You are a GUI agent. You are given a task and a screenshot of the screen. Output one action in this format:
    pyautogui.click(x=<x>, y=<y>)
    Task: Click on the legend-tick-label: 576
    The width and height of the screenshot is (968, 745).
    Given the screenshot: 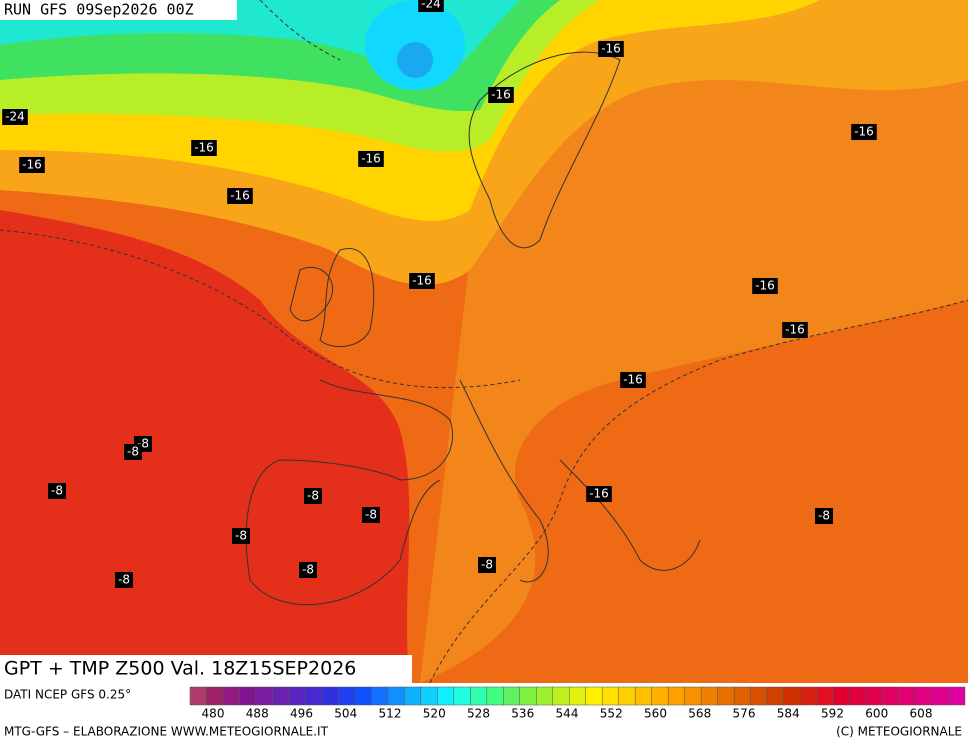 What is the action you would take?
    pyautogui.click(x=744, y=714)
    